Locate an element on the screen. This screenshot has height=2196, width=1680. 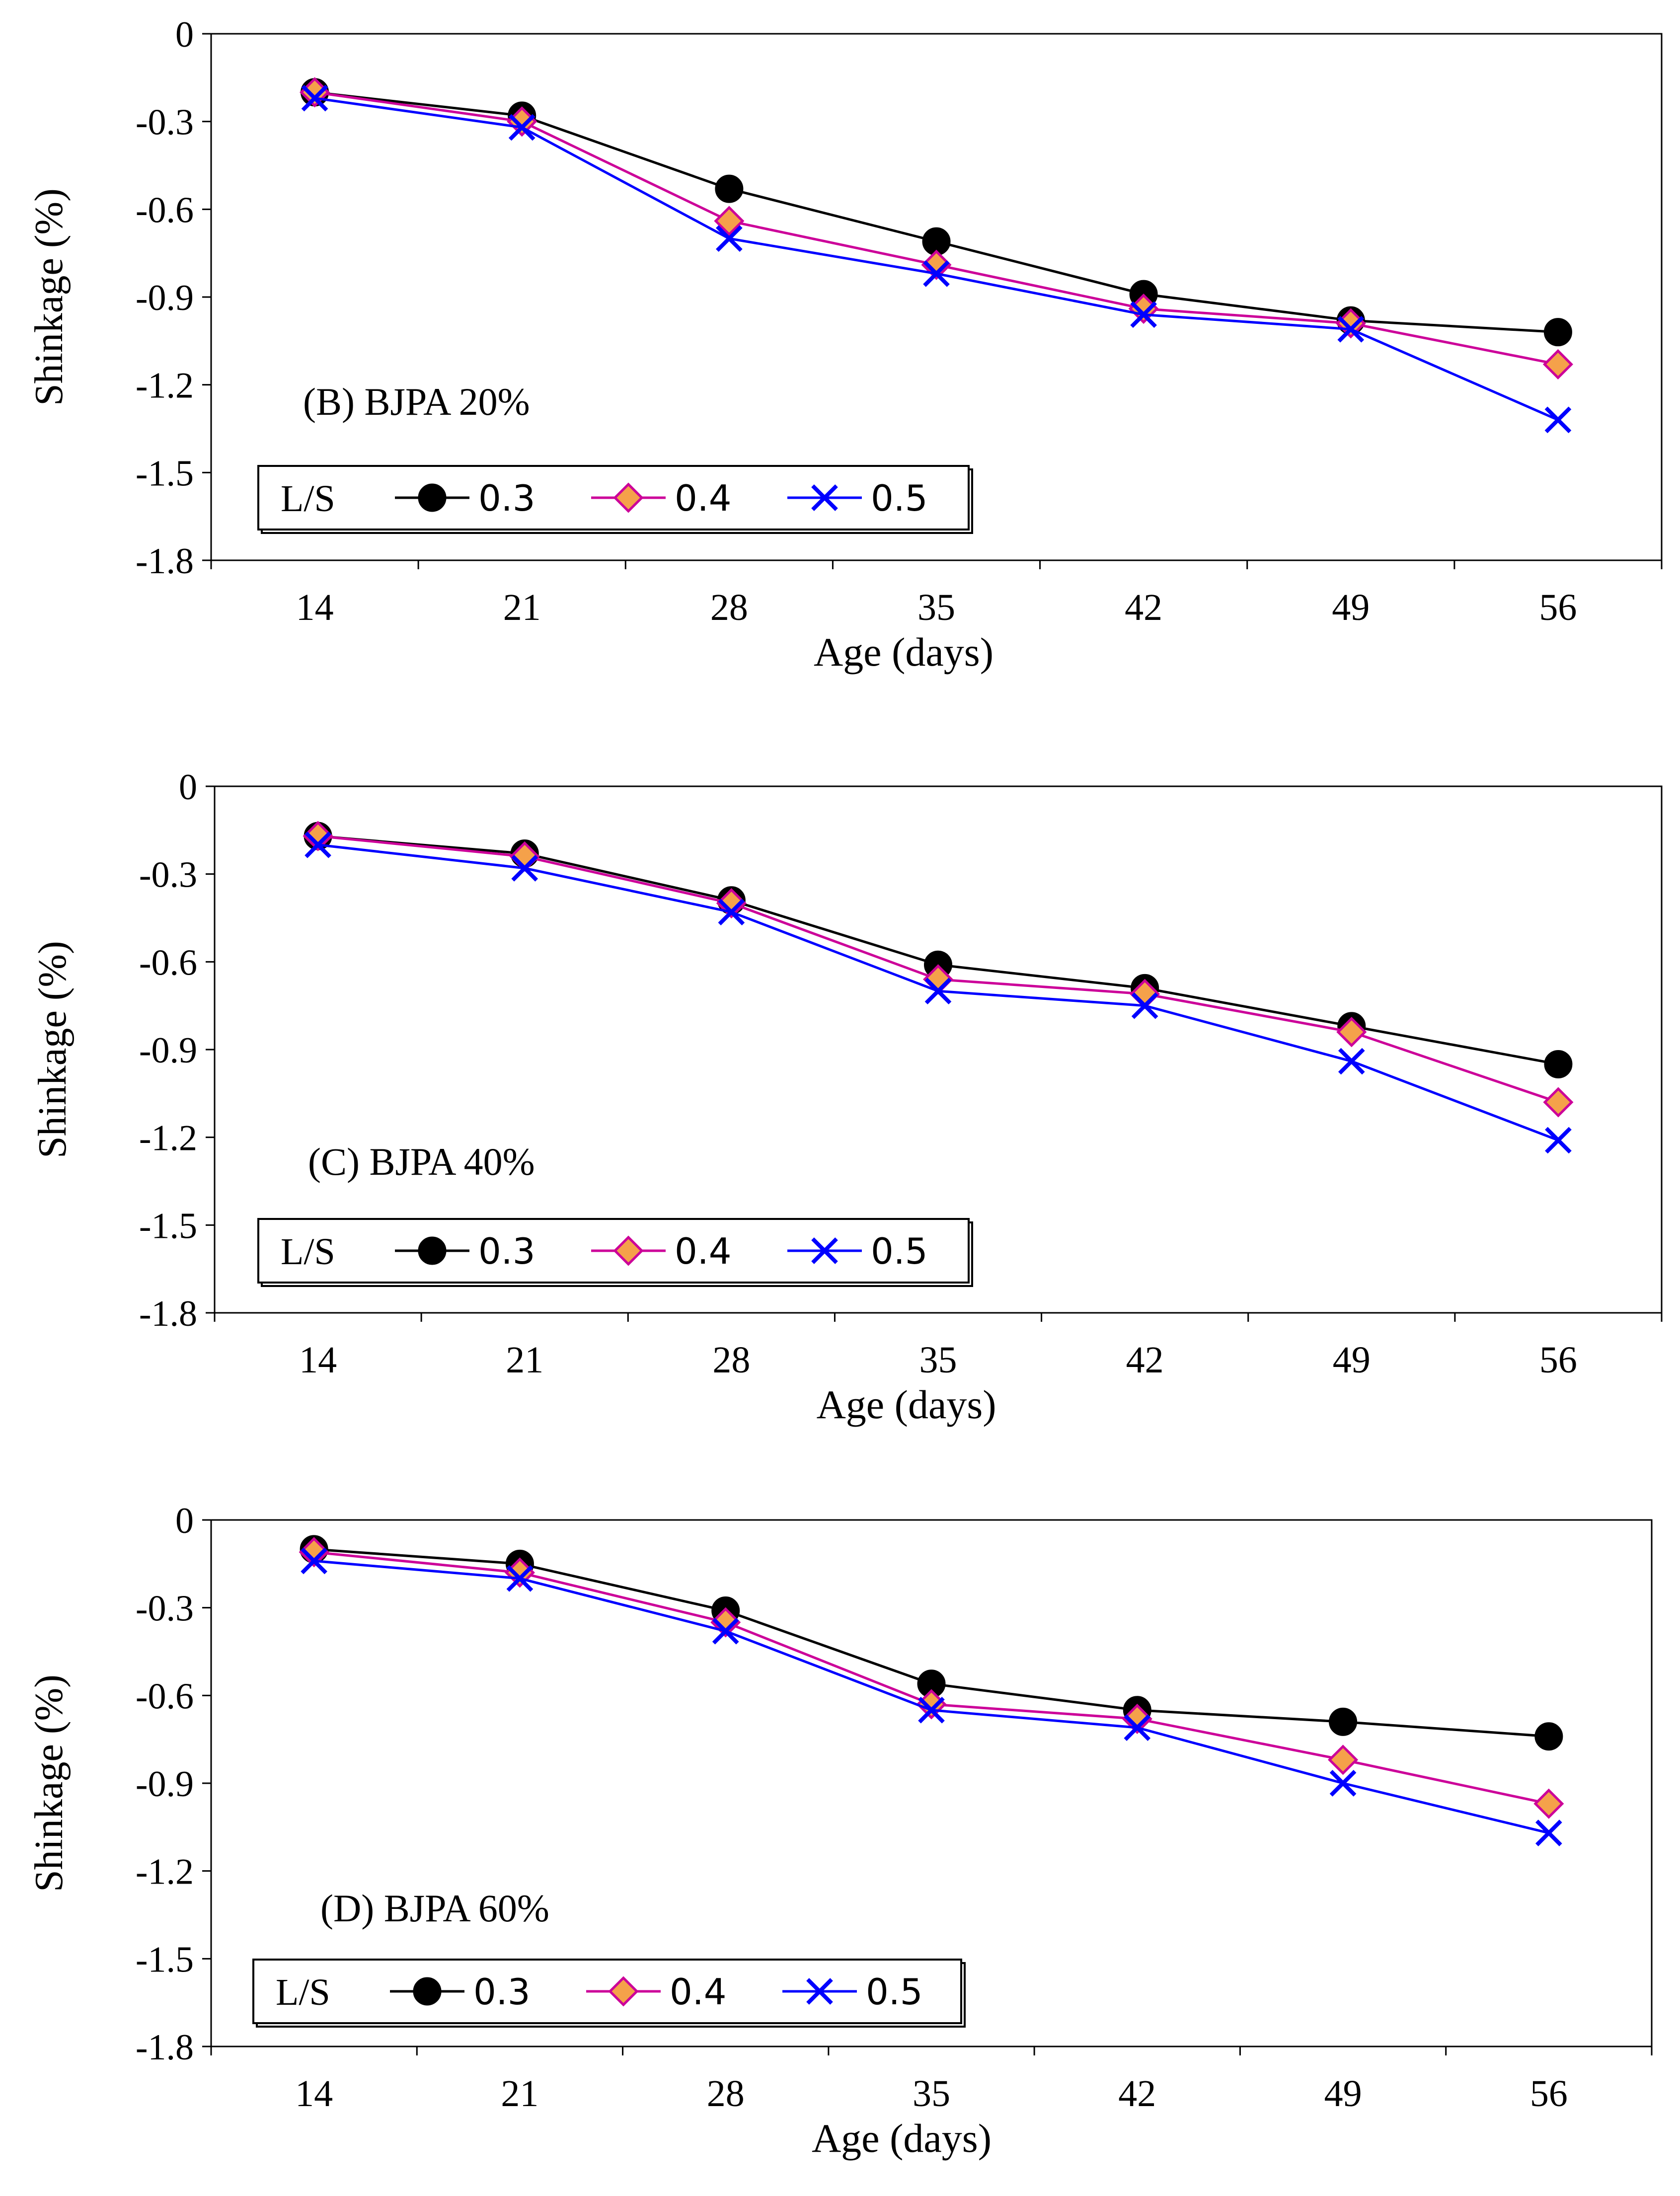
panel-label: (C) BJPA 40% is located at coordinates (421, 1161).